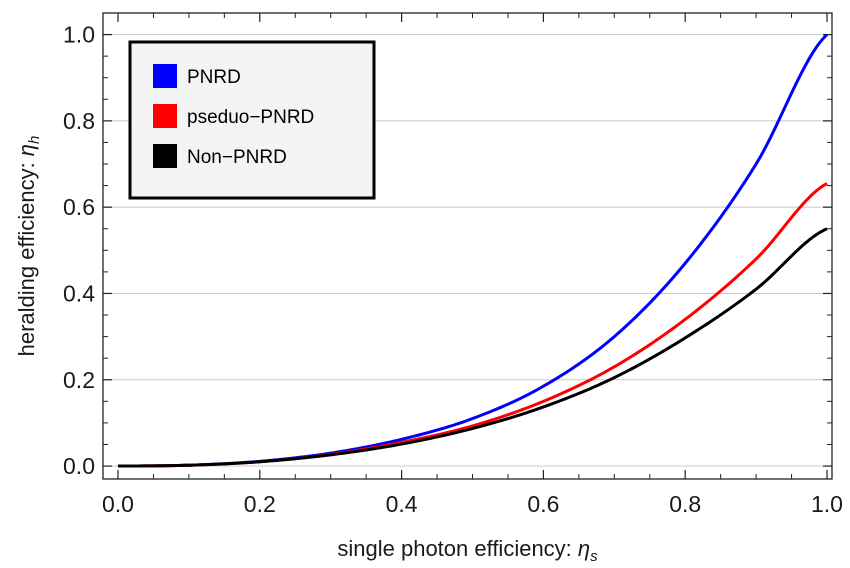 The image size is (850, 568). What do you see at coordinates (79, 121) in the screenshot?
I see `y-tick-label: 0.8` at bounding box center [79, 121].